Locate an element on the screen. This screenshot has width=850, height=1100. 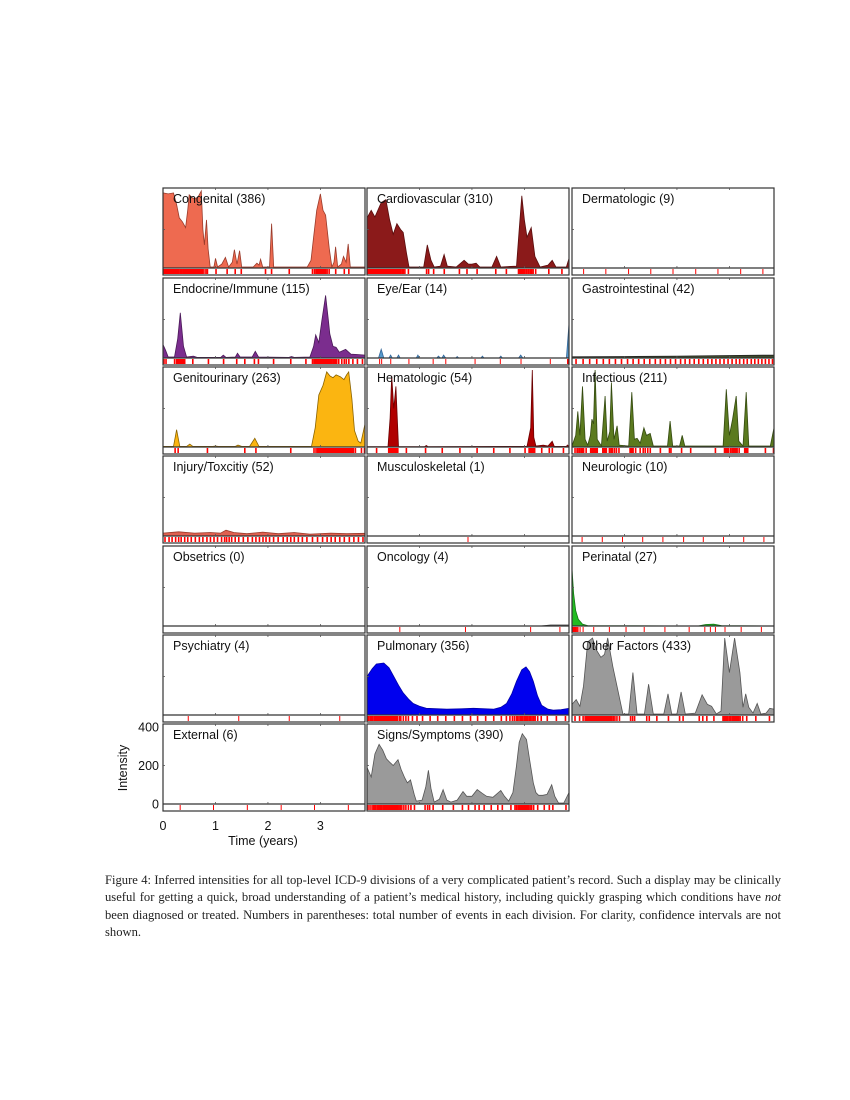
panel-title-genitourinary: Genitourinary (263) is located at coordinates (227, 378).